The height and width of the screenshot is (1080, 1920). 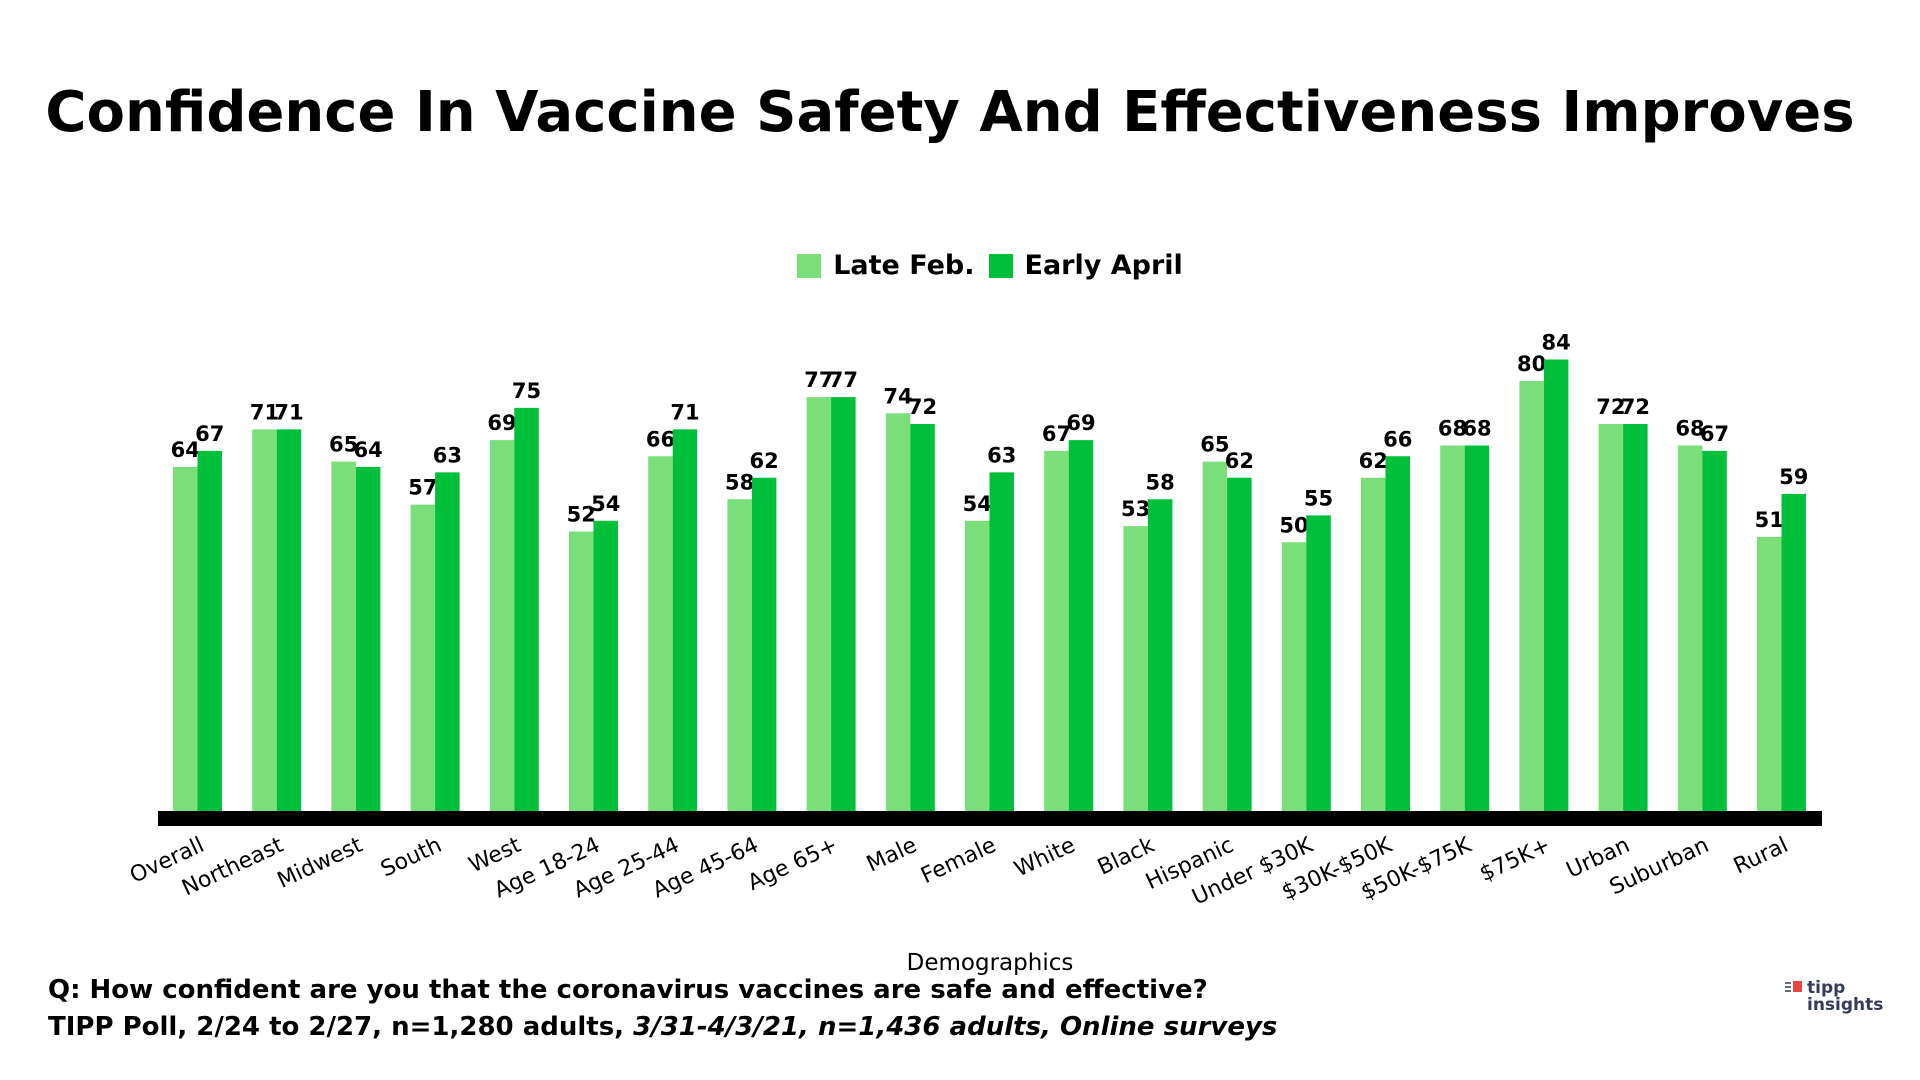 What do you see at coordinates (1103, 265) in the screenshot?
I see `legend-label-early-april: Early April` at bounding box center [1103, 265].